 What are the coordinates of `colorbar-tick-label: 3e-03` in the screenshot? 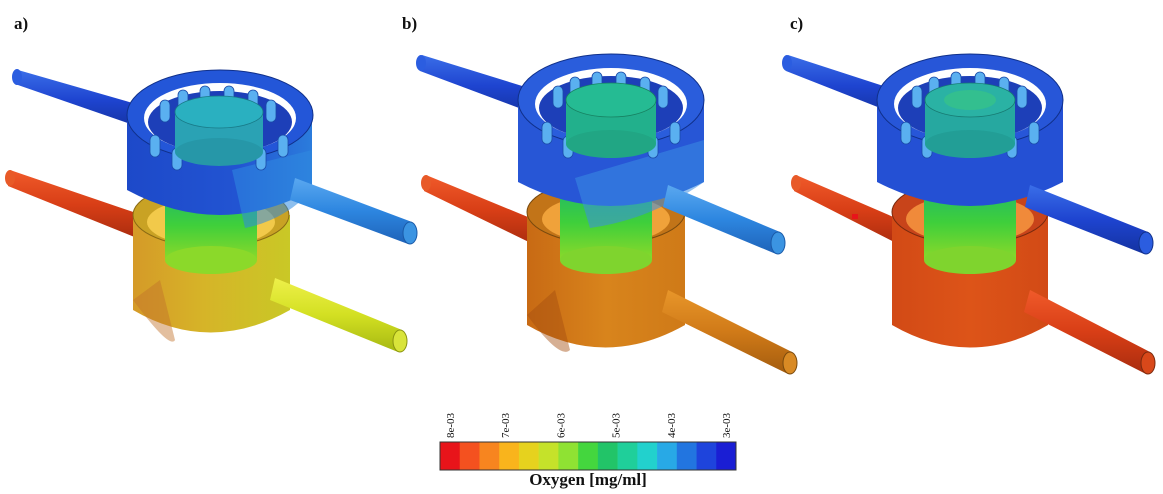 It's located at (727, 425).